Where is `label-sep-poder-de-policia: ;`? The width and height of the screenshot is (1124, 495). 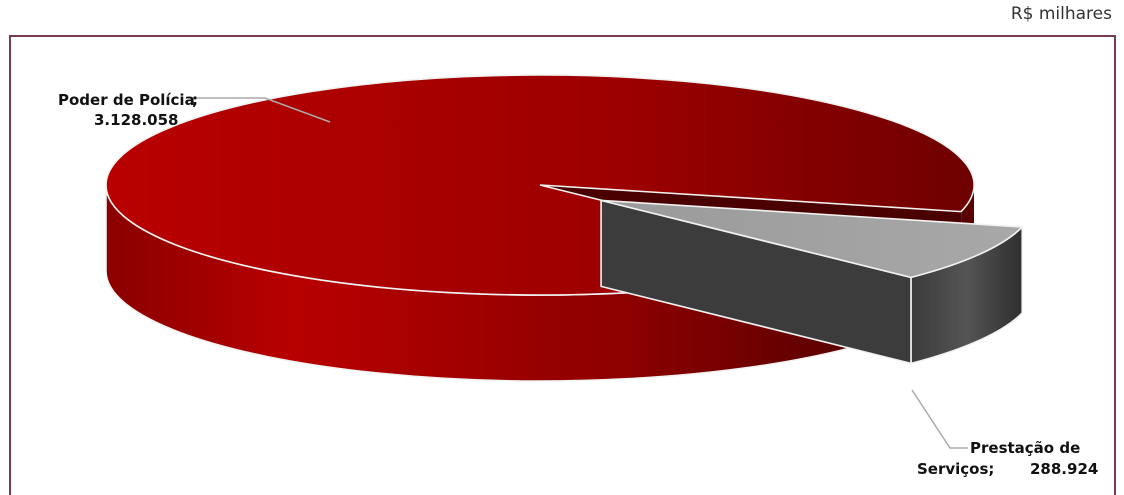
label-sep-poder-de-policia: ; is located at coordinates (195, 100).